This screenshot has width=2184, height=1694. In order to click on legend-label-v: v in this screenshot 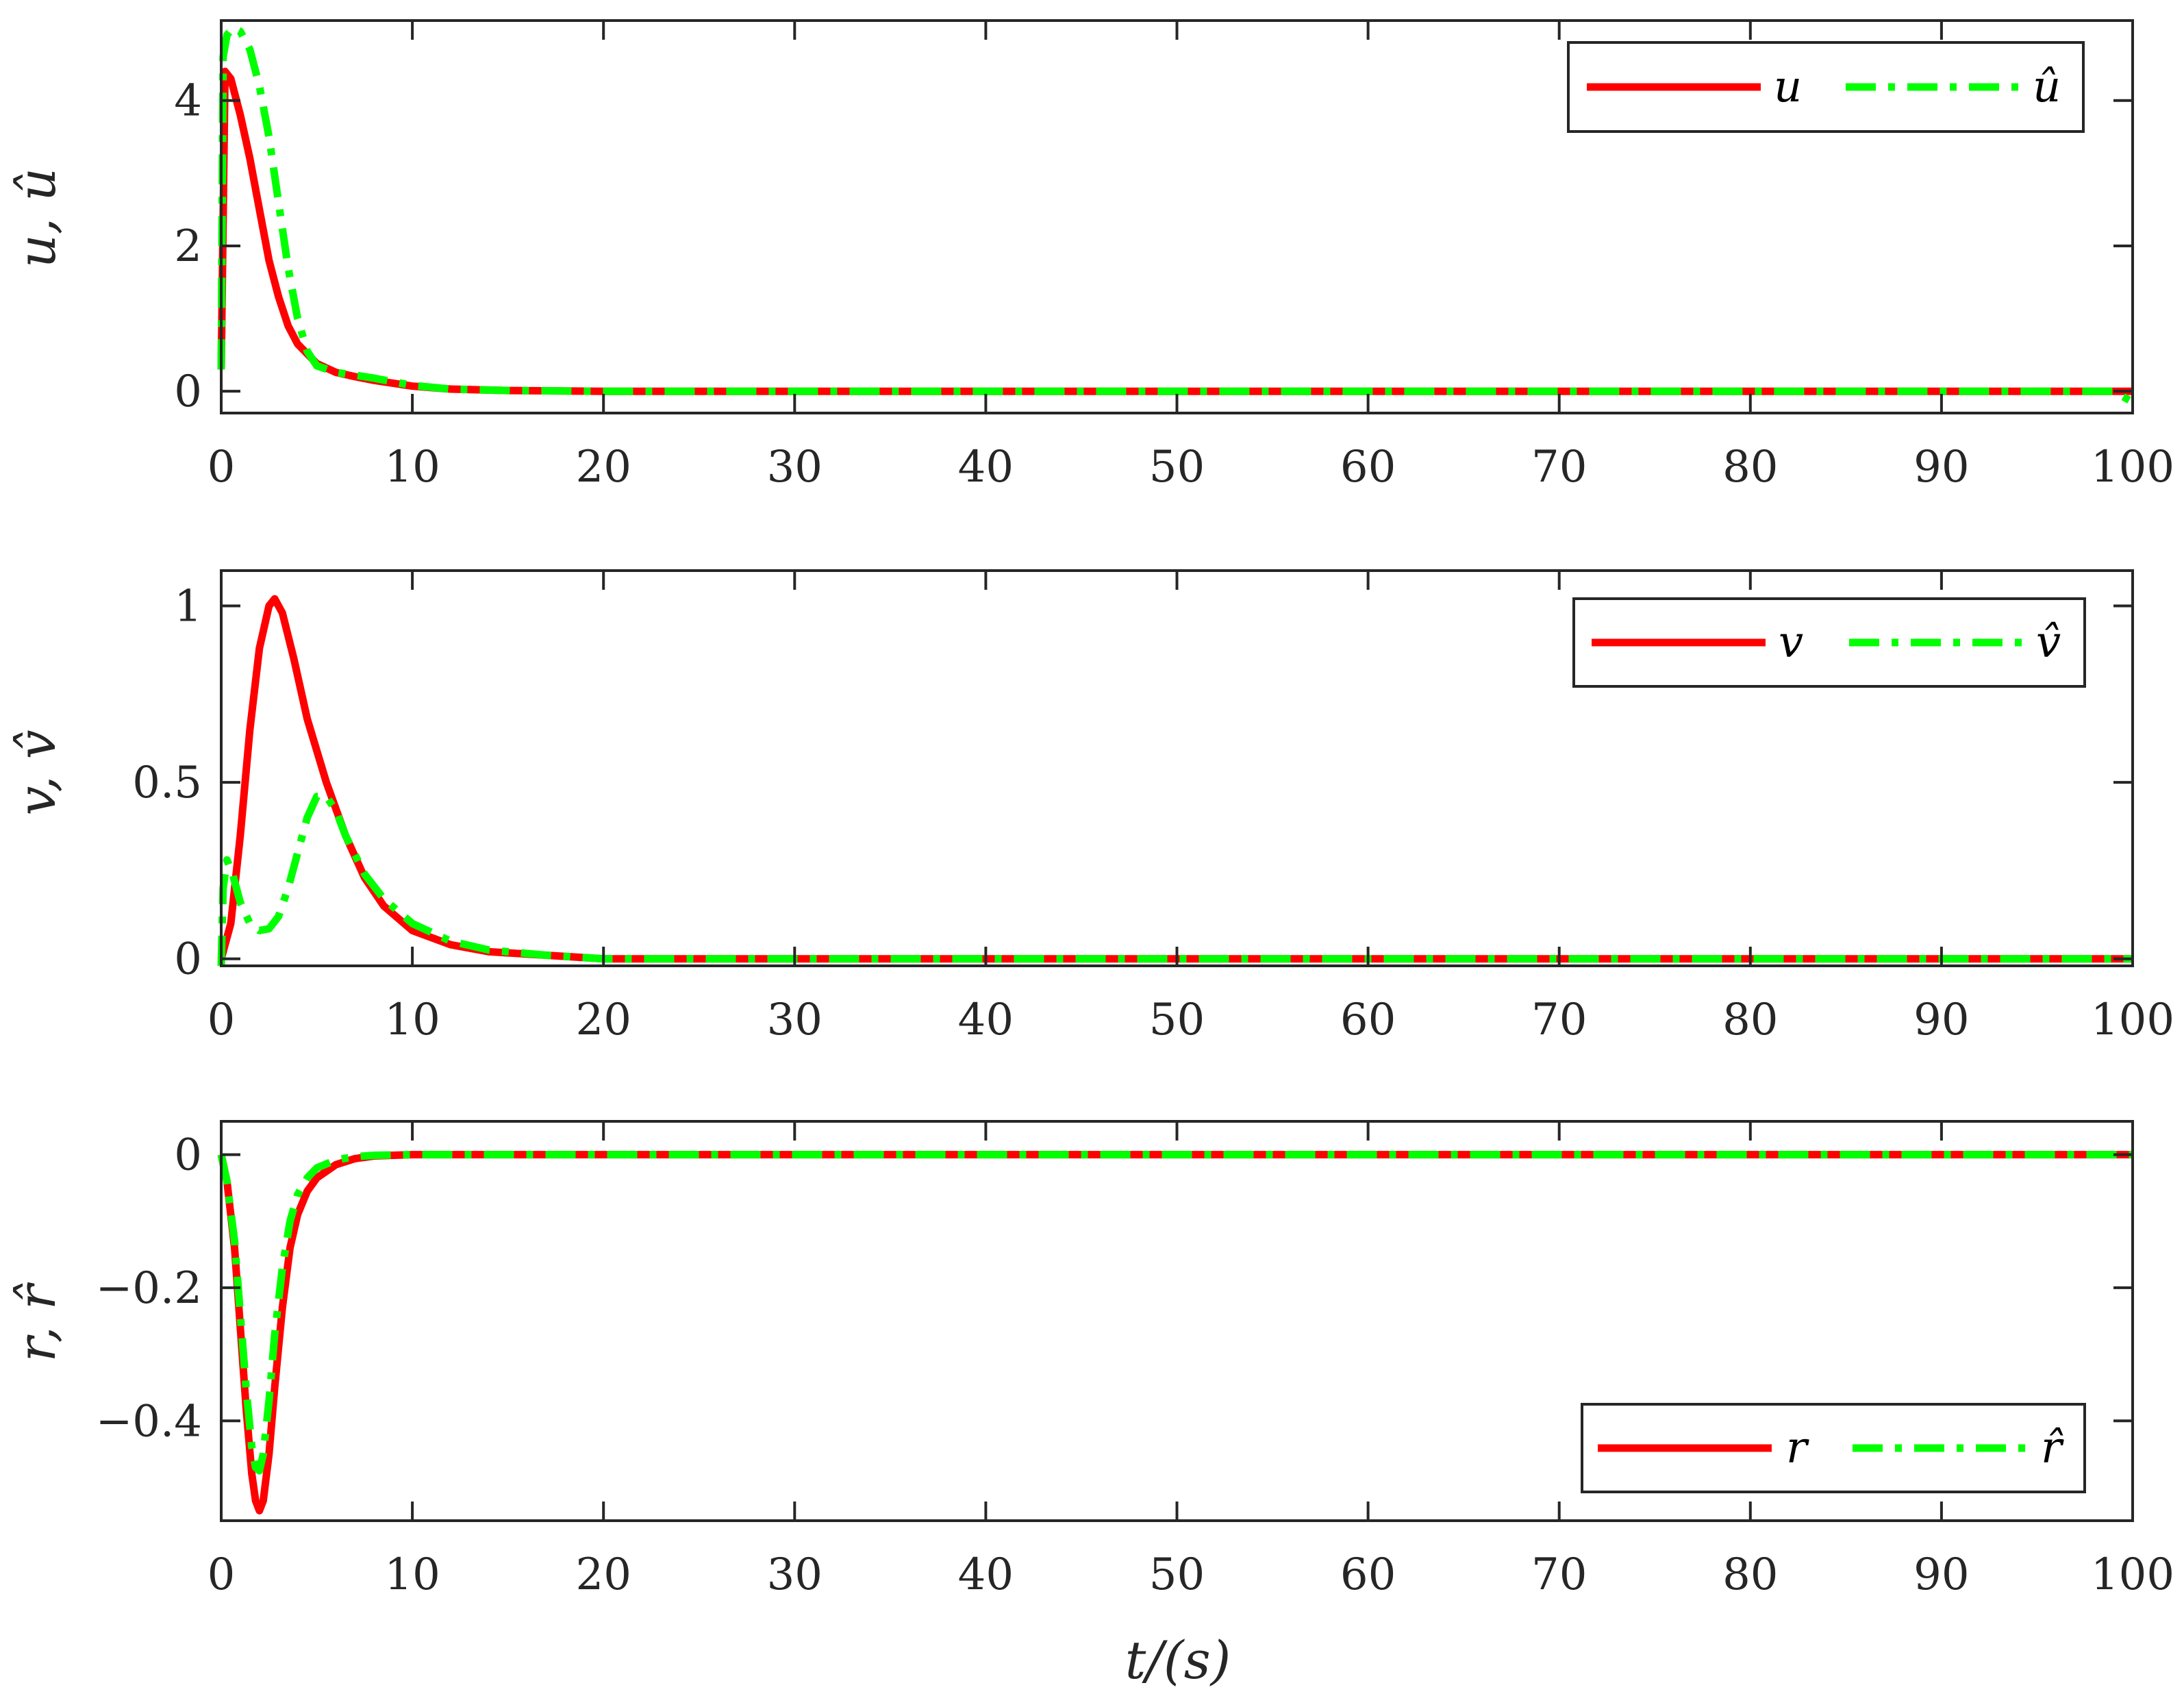, I will do `click(1791, 642)`.